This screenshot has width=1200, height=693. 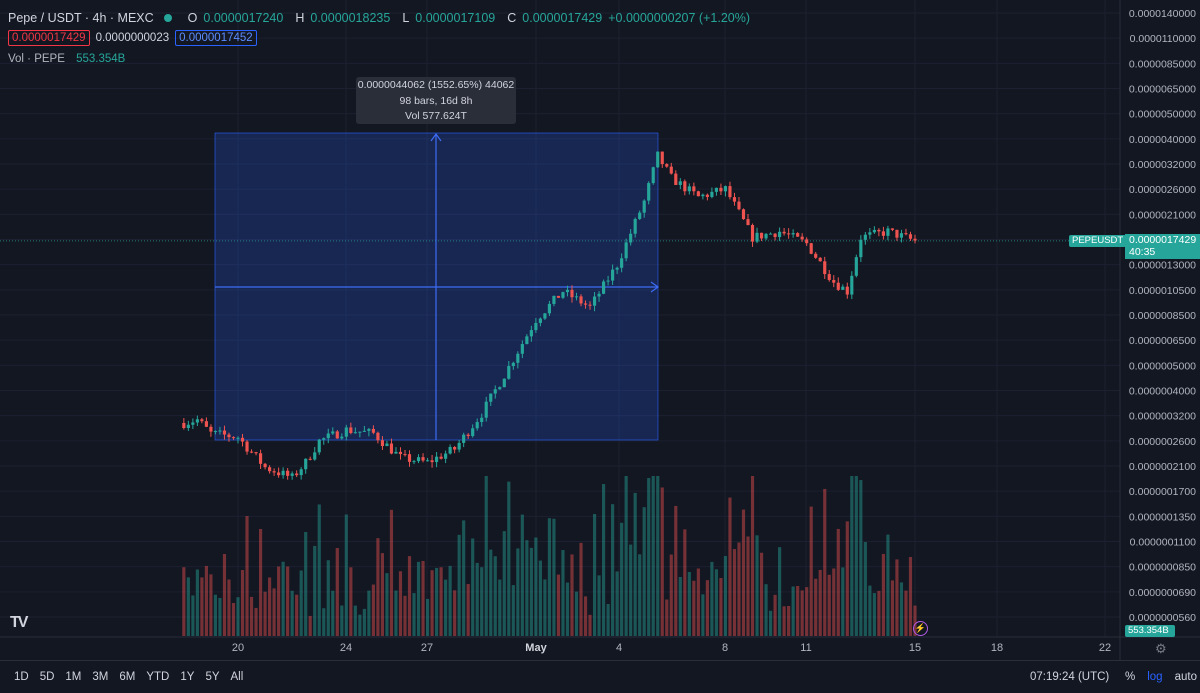 What do you see at coordinates (920, 628) in the screenshot?
I see `lightning-icon: ⚡` at bounding box center [920, 628].